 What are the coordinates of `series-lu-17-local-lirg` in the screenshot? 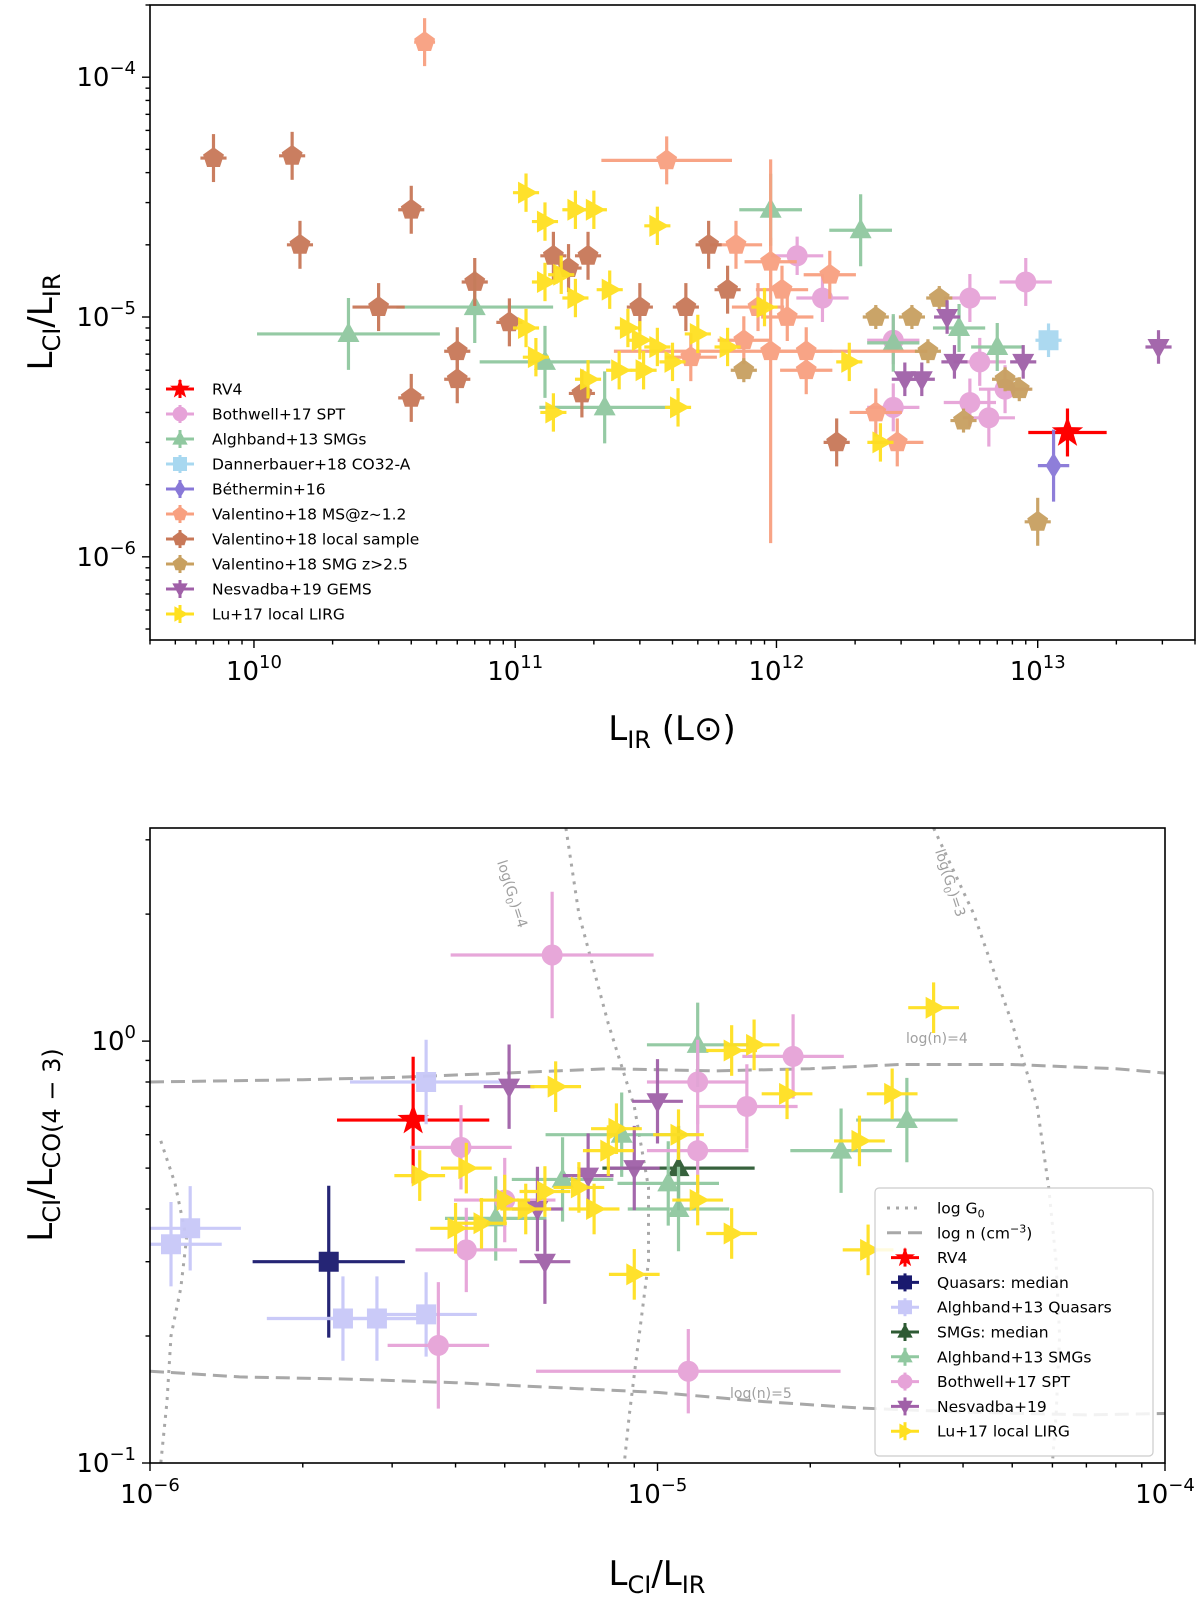 It's located at (676, 1141).